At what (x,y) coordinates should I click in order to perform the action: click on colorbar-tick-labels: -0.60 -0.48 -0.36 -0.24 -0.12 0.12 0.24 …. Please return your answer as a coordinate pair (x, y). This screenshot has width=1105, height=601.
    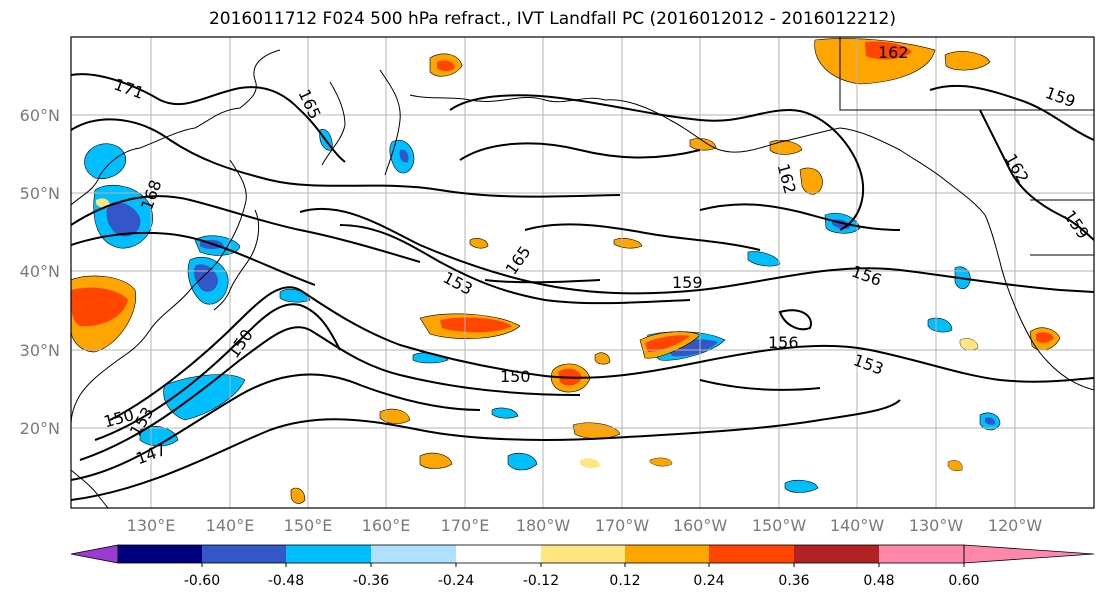
    Looking at the image, I should click on (582, 581).